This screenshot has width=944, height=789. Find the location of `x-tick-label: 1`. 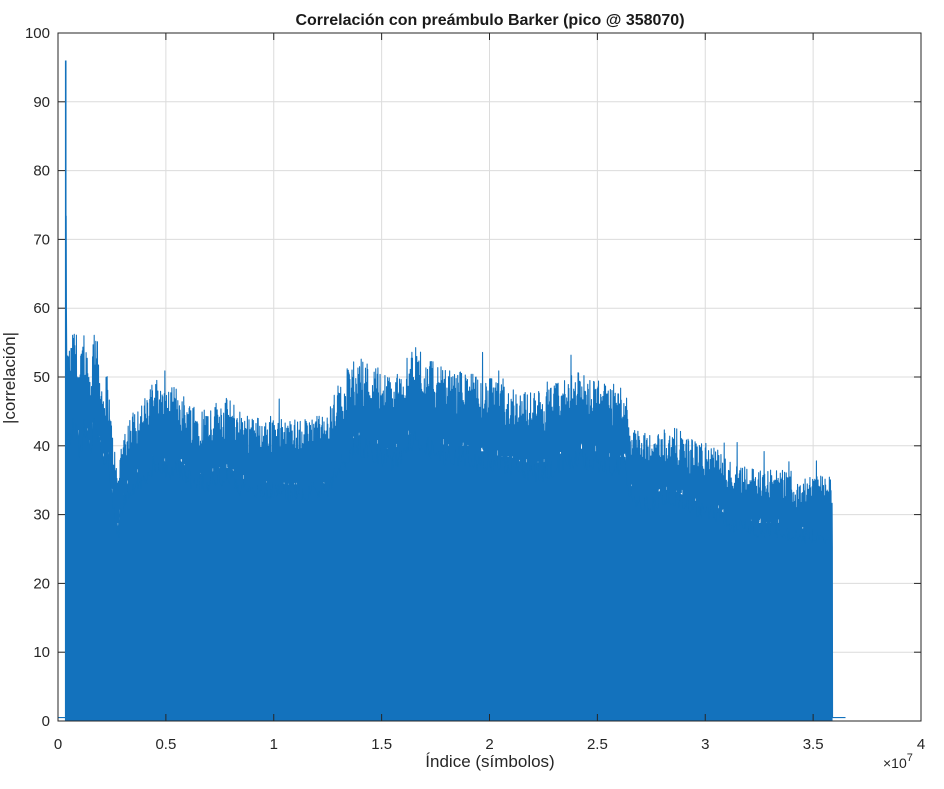

x-tick-label: 1 is located at coordinates (274, 744).